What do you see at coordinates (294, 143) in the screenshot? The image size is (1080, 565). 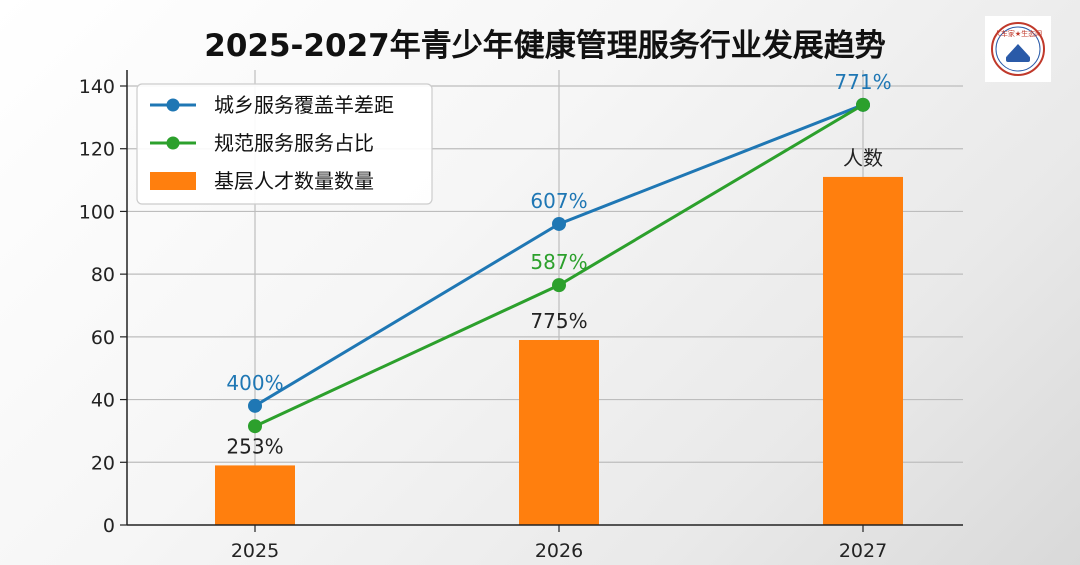 I see `legend-label-standard: 规范服务服务占比` at bounding box center [294, 143].